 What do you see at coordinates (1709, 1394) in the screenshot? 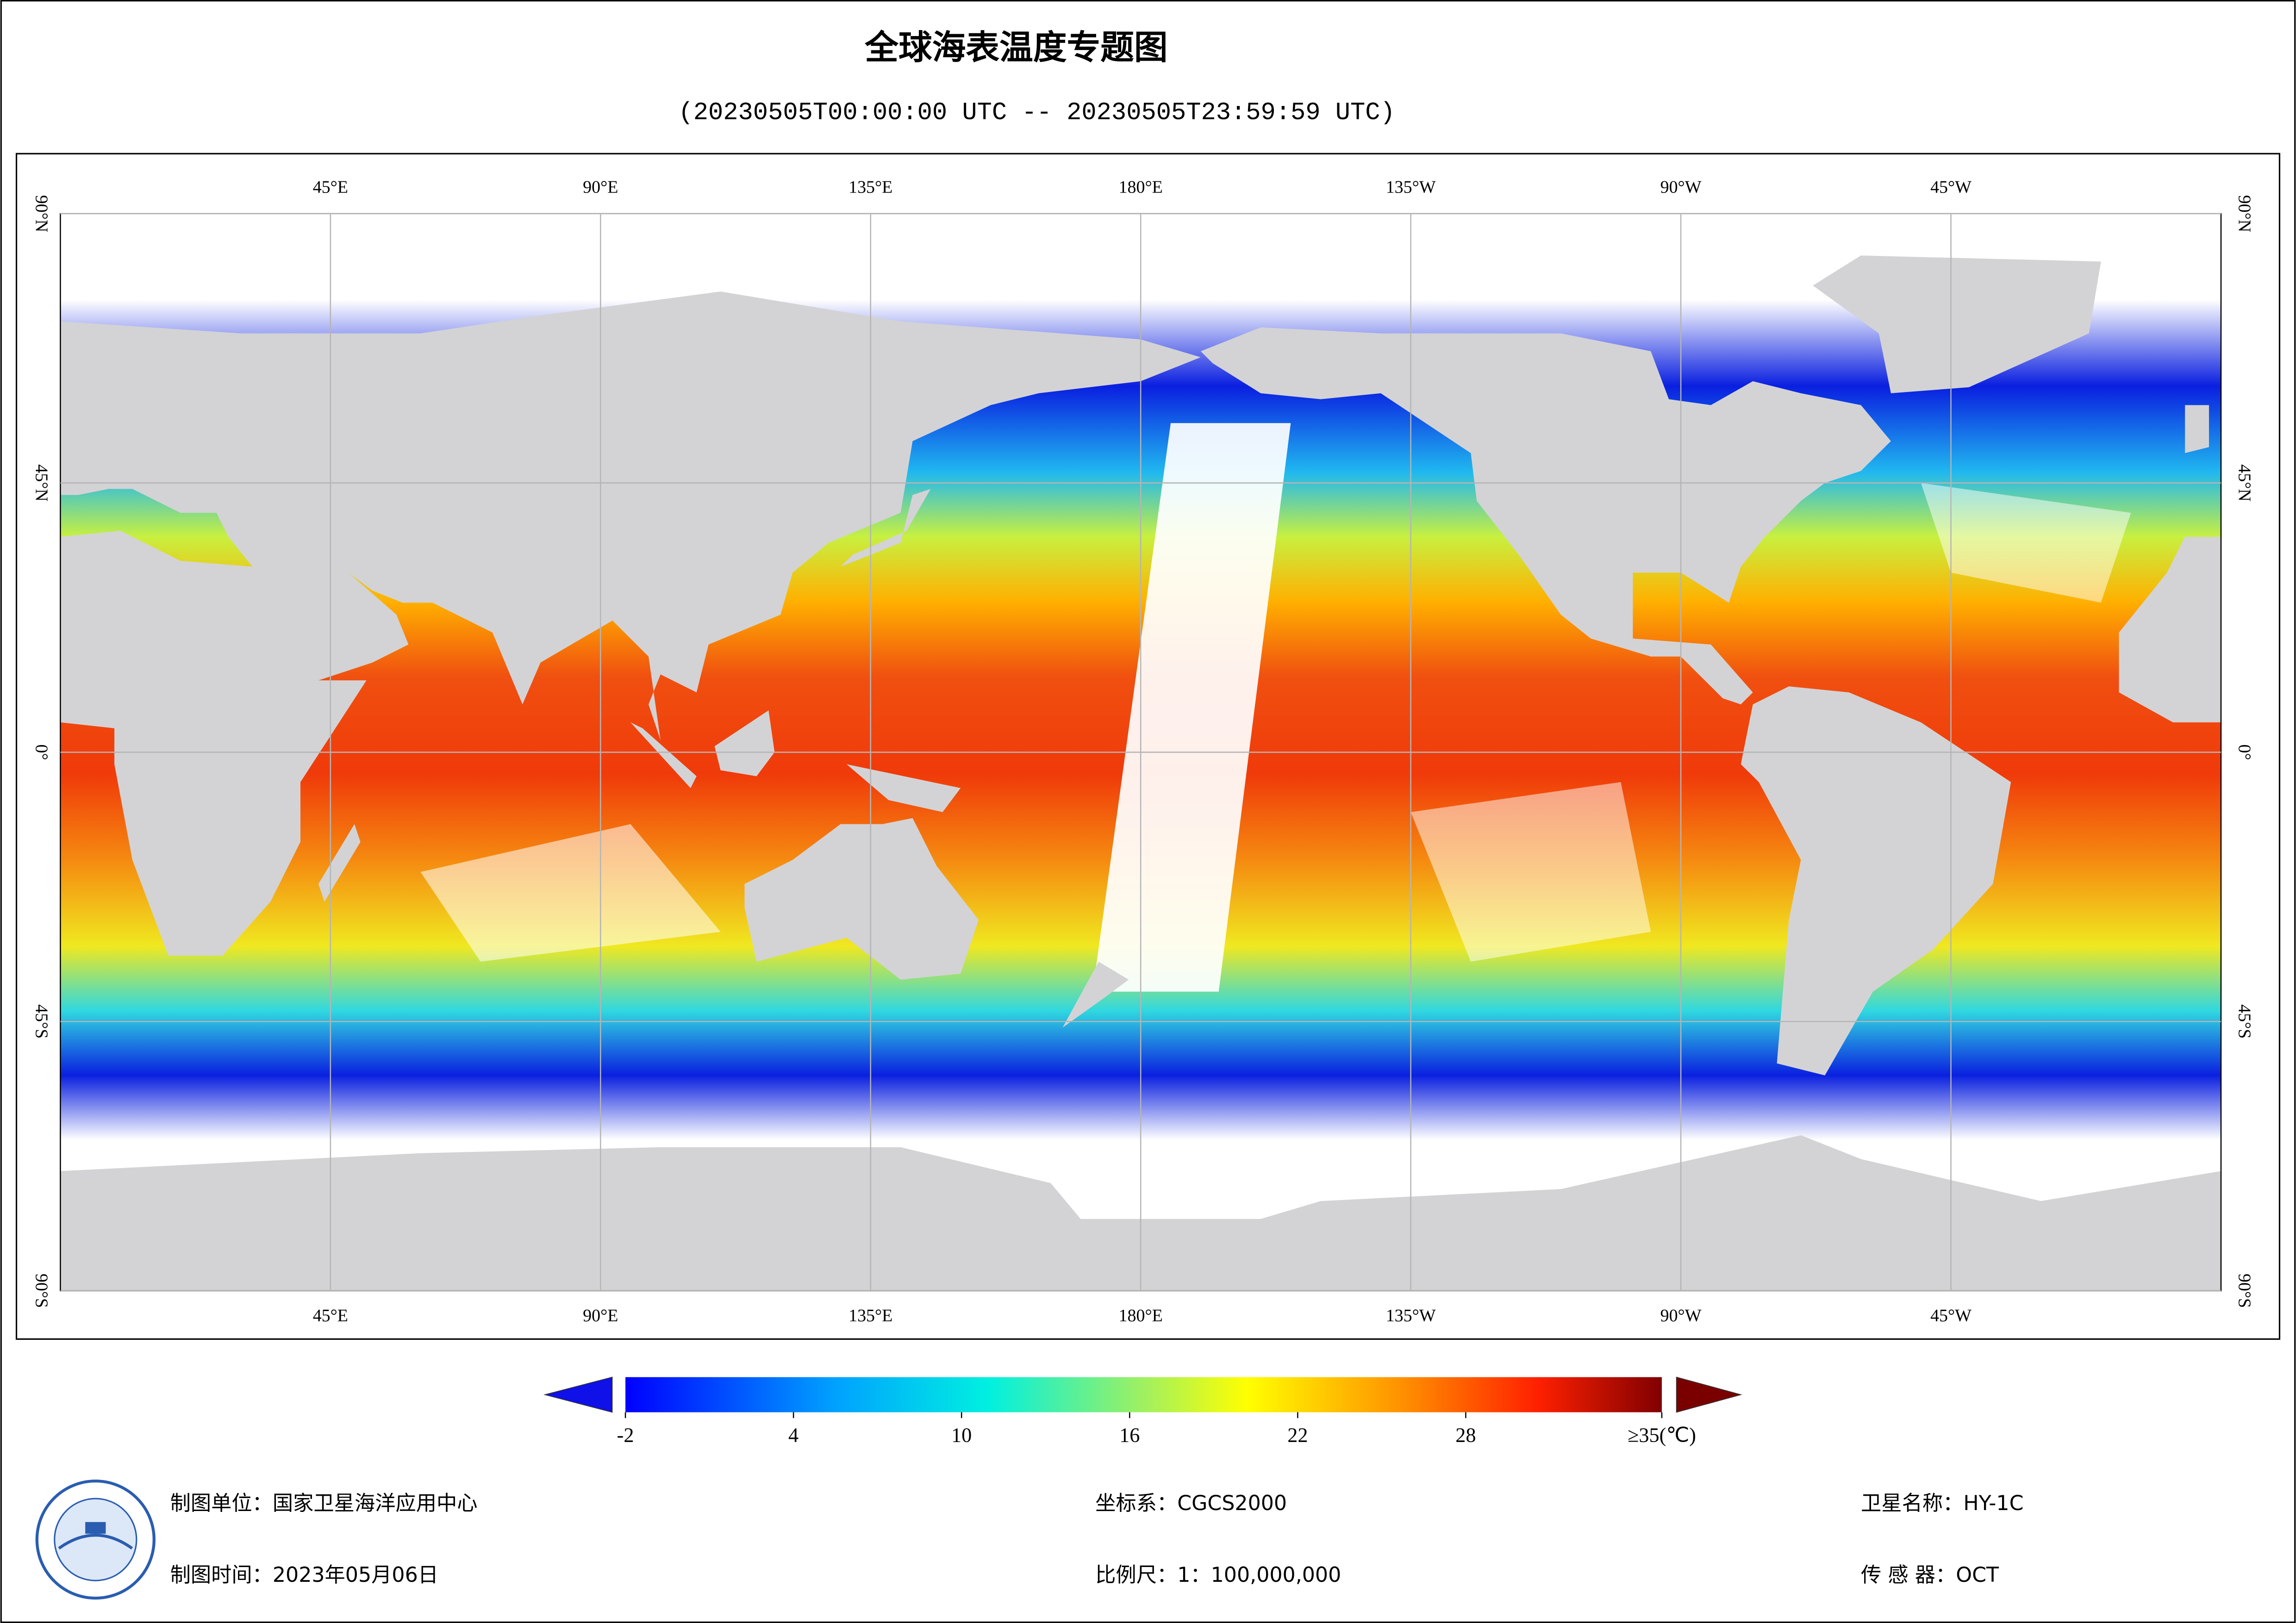
I see `colorbar-over-arrow` at bounding box center [1709, 1394].